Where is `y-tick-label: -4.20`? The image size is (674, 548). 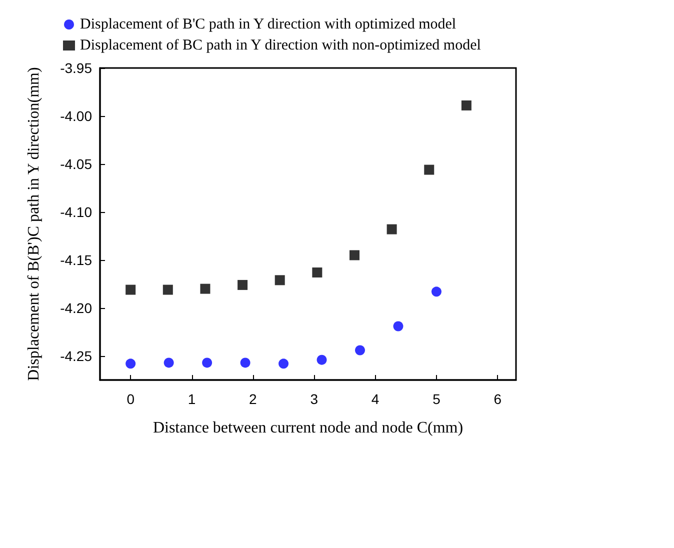
y-tick-label: -4.20 is located at coordinates (76, 308).